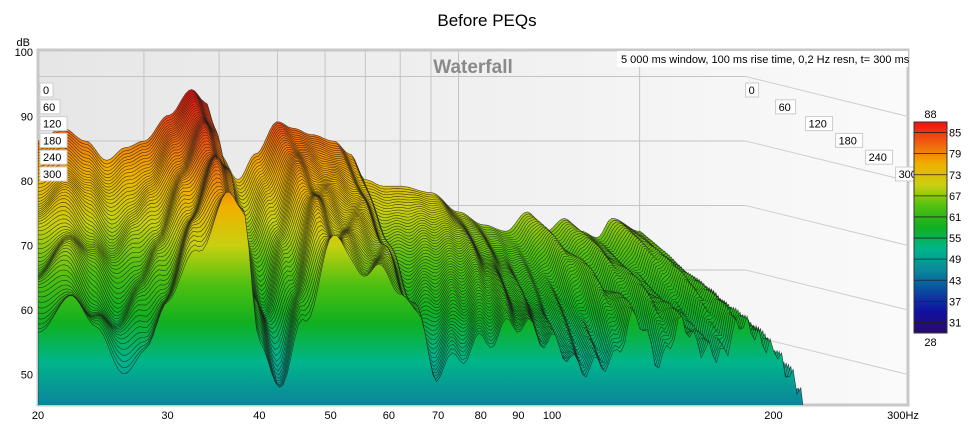 The image size is (975, 426). I want to click on x-tick-label: 70, so click(438, 416).